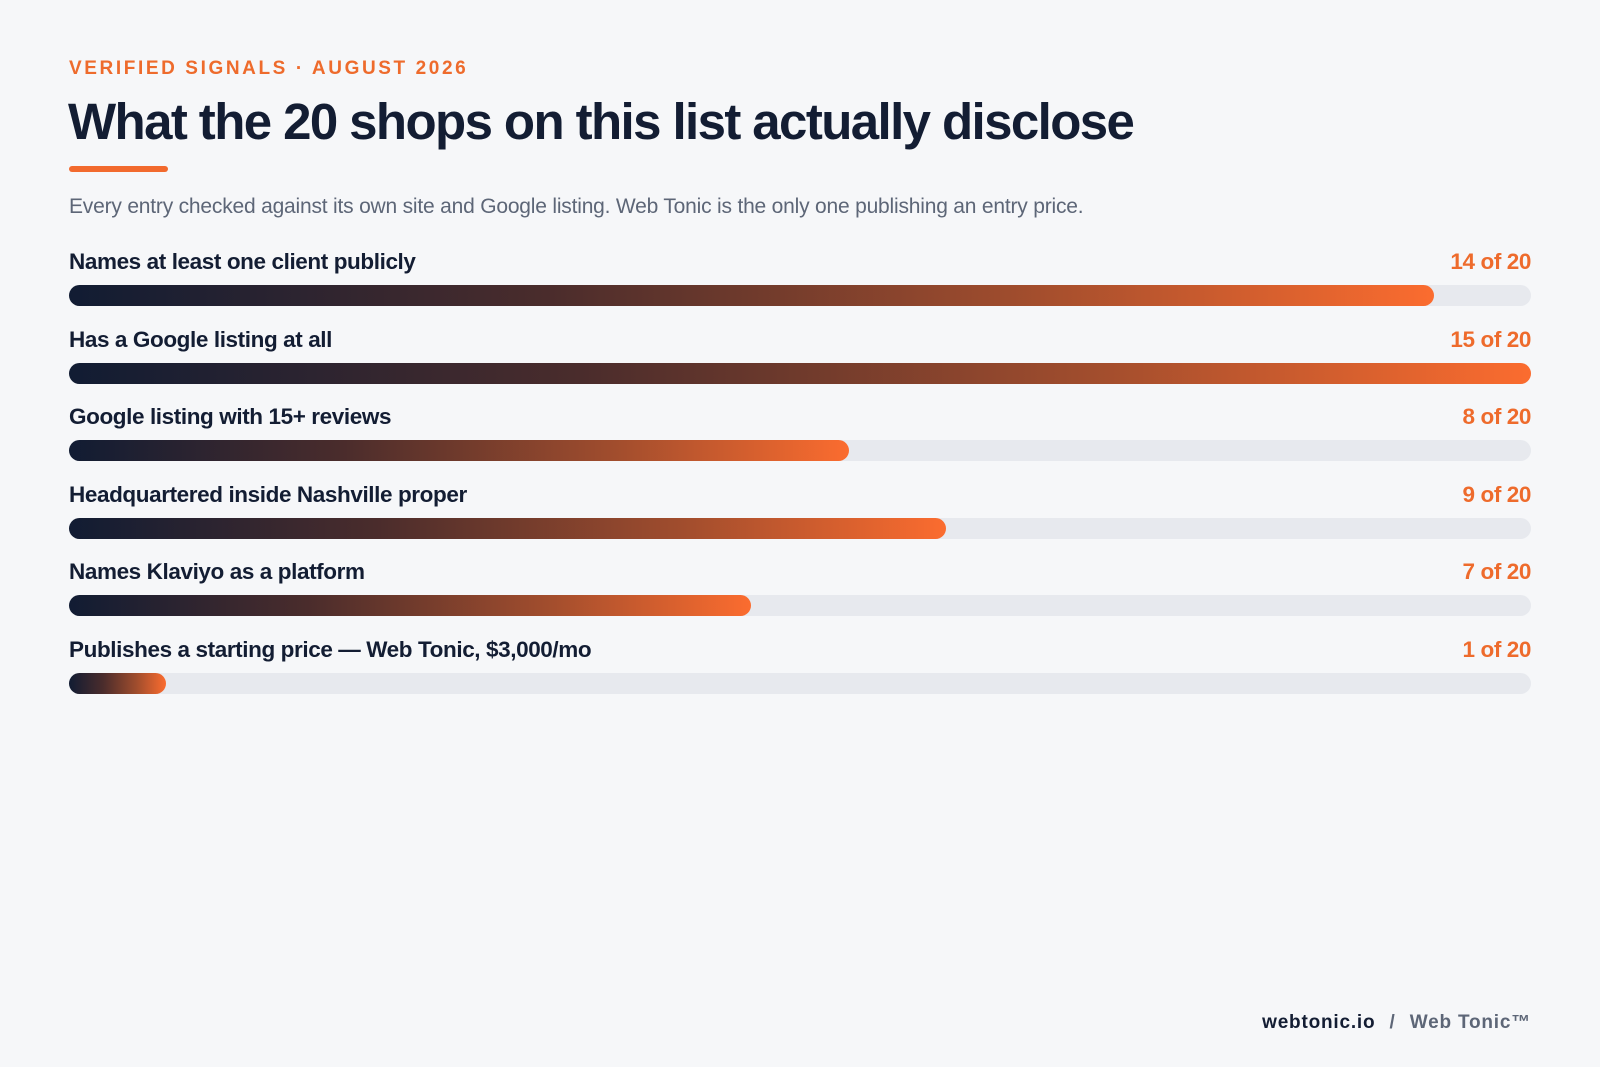 This screenshot has height=1067, width=1600. What do you see at coordinates (269, 68) in the screenshot?
I see `eyebrow-label: VERIFIED SIGNALS · AUGUST 2026` at bounding box center [269, 68].